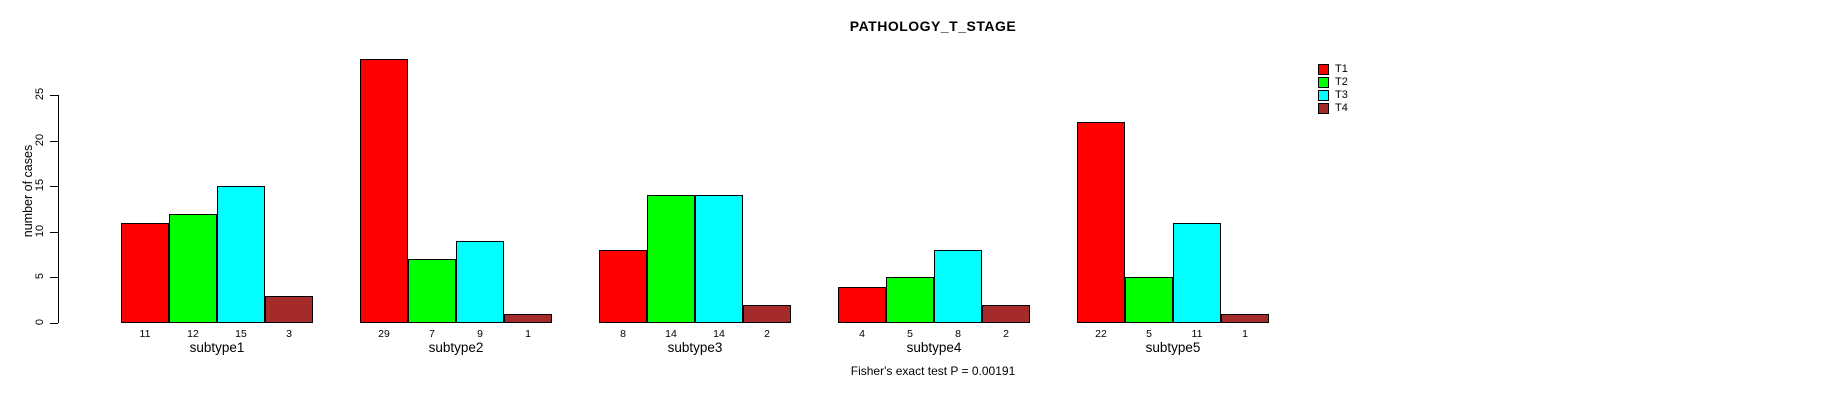  Describe the element at coordinates (432, 334) in the screenshot. I see `bar-value-label: 7` at that location.